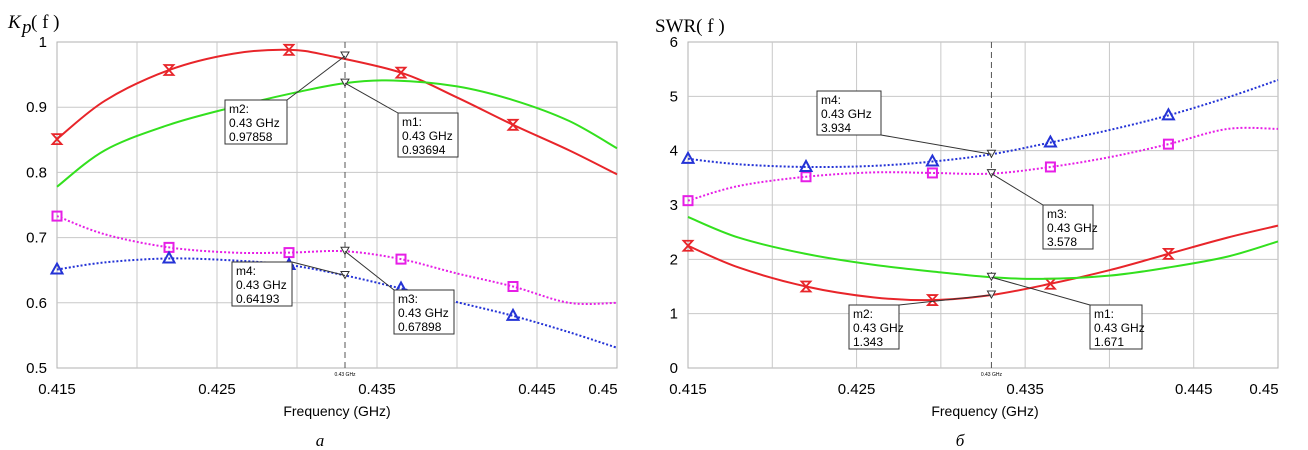 The image size is (1308, 450). What do you see at coordinates (836, 128) in the screenshot?
I see `marker-value: 3.934` at bounding box center [836, 128].